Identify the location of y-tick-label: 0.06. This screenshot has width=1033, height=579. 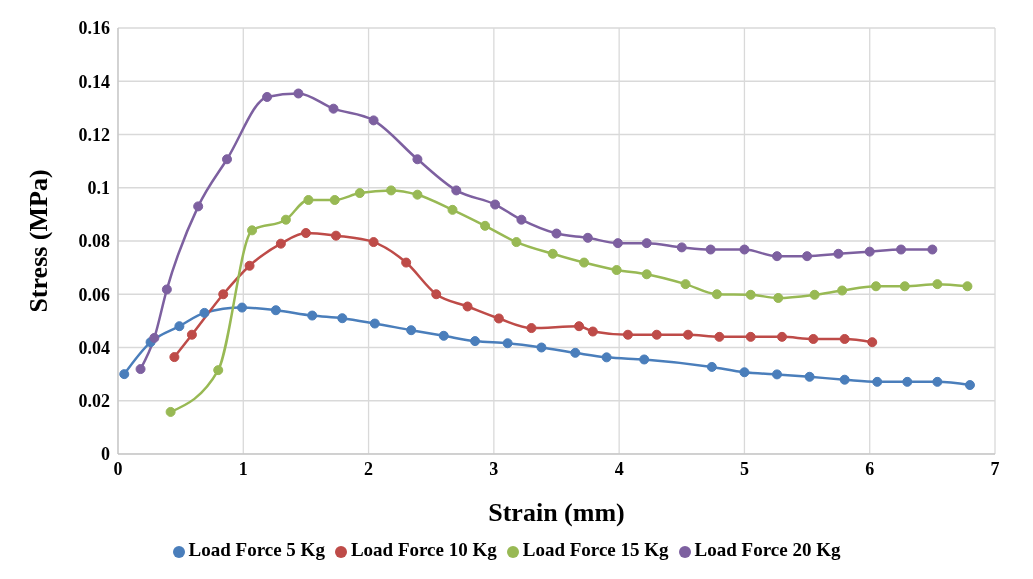
(94, 294).